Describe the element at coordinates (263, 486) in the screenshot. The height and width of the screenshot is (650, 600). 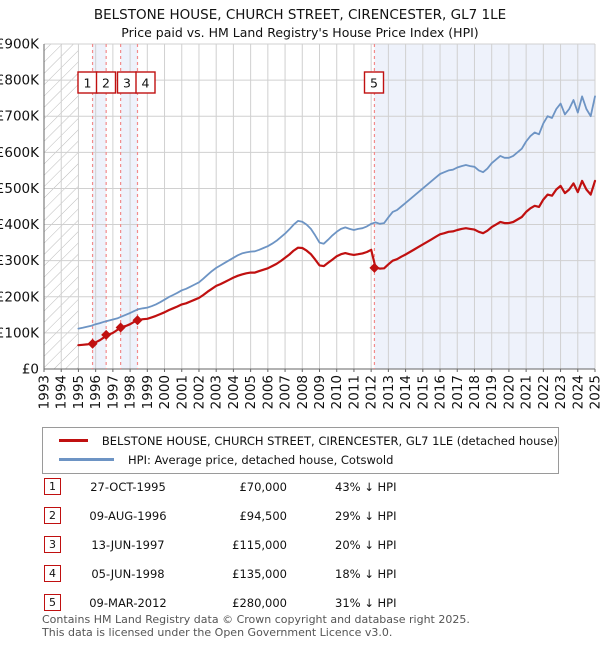
I see `transaction-price: £70,000` at that location.